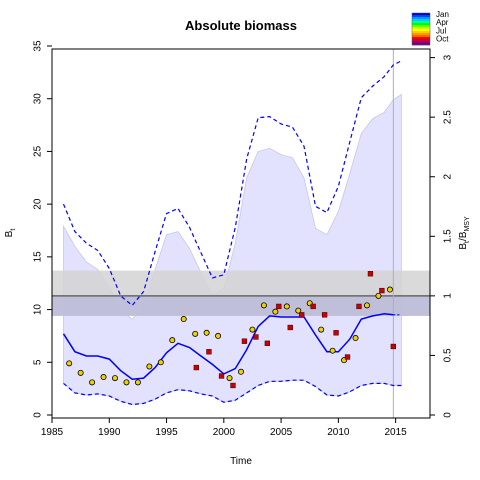  I want to click on y-tick-label: 20, so click(38, 204).